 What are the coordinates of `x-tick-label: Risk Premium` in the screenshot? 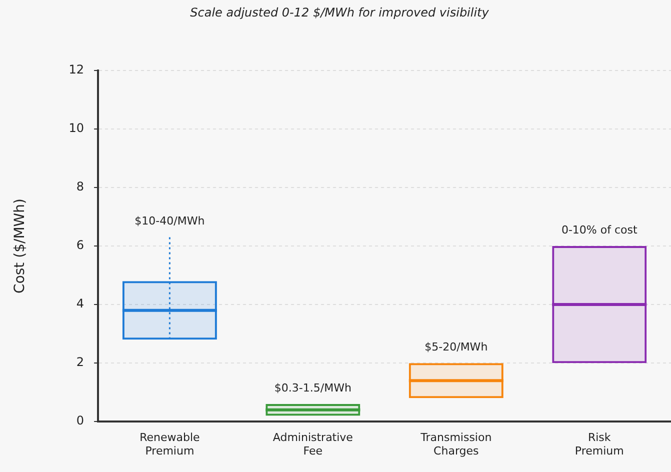 It's located at (599, 444).